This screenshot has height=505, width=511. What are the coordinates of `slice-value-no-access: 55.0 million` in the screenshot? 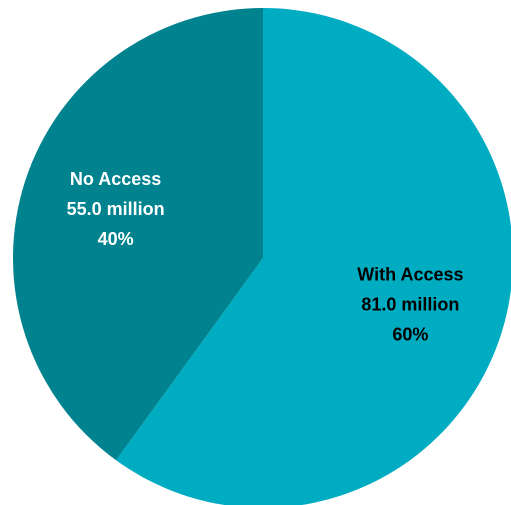 It's located at (116, 209).